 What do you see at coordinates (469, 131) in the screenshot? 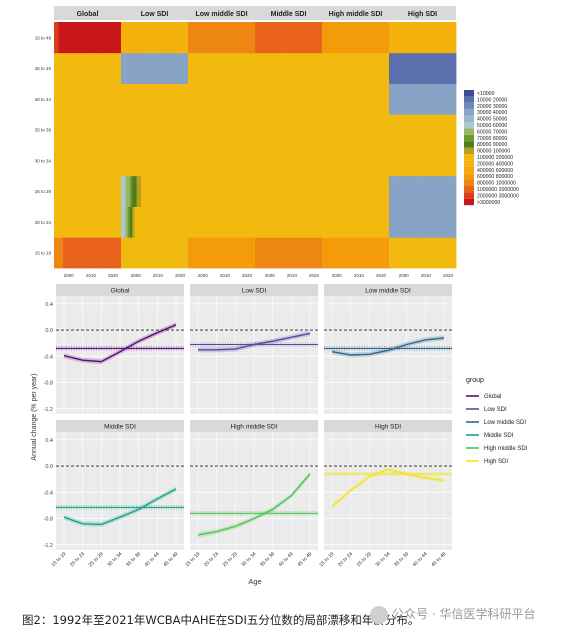
I see `legend-swatch` at bounding box center [469, 131].